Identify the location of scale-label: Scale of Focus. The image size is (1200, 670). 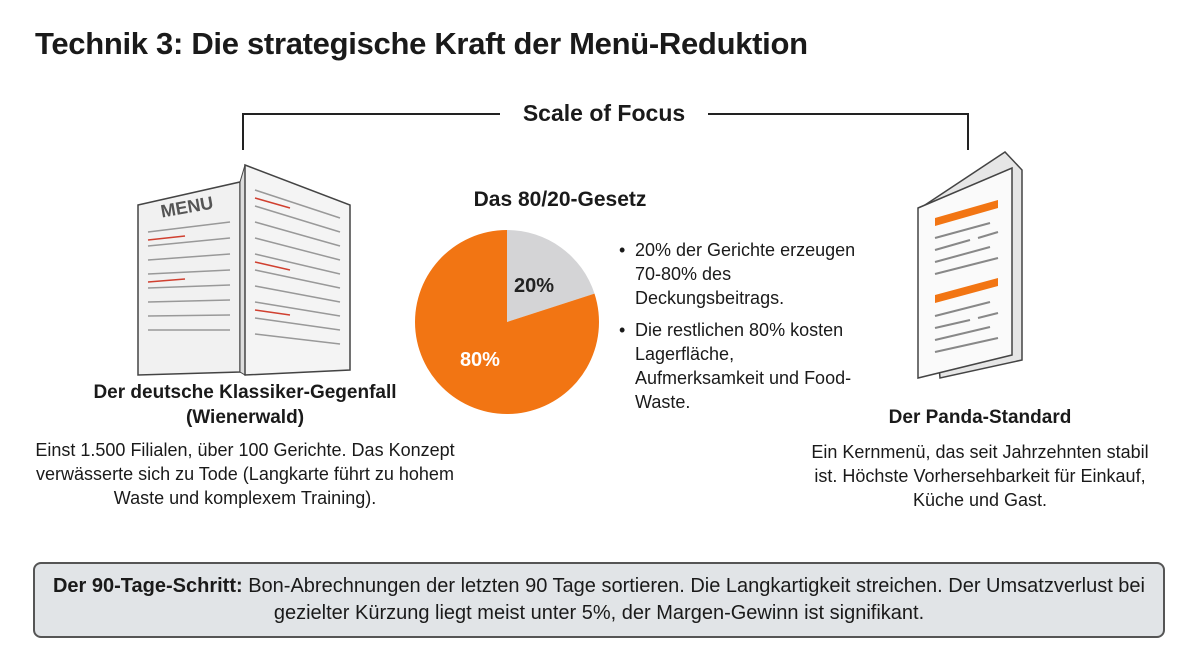
(604, 113).